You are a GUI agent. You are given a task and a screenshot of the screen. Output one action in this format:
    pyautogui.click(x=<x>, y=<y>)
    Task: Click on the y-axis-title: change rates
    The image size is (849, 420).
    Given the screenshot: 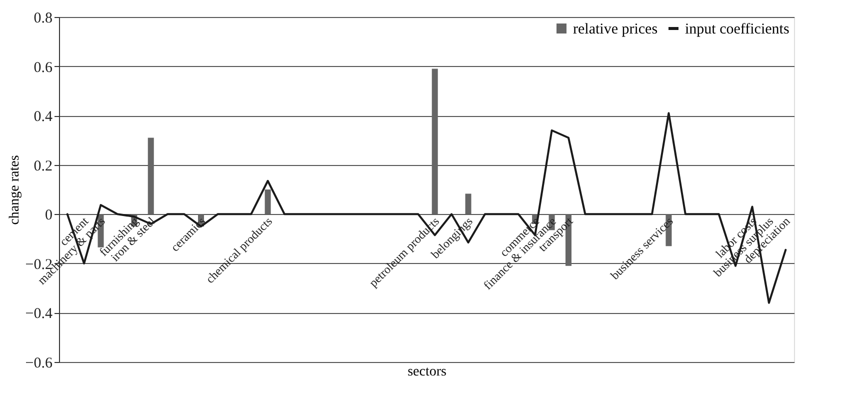 What is the action you would take?
    pyautogui.click(x=14, y=190)
    